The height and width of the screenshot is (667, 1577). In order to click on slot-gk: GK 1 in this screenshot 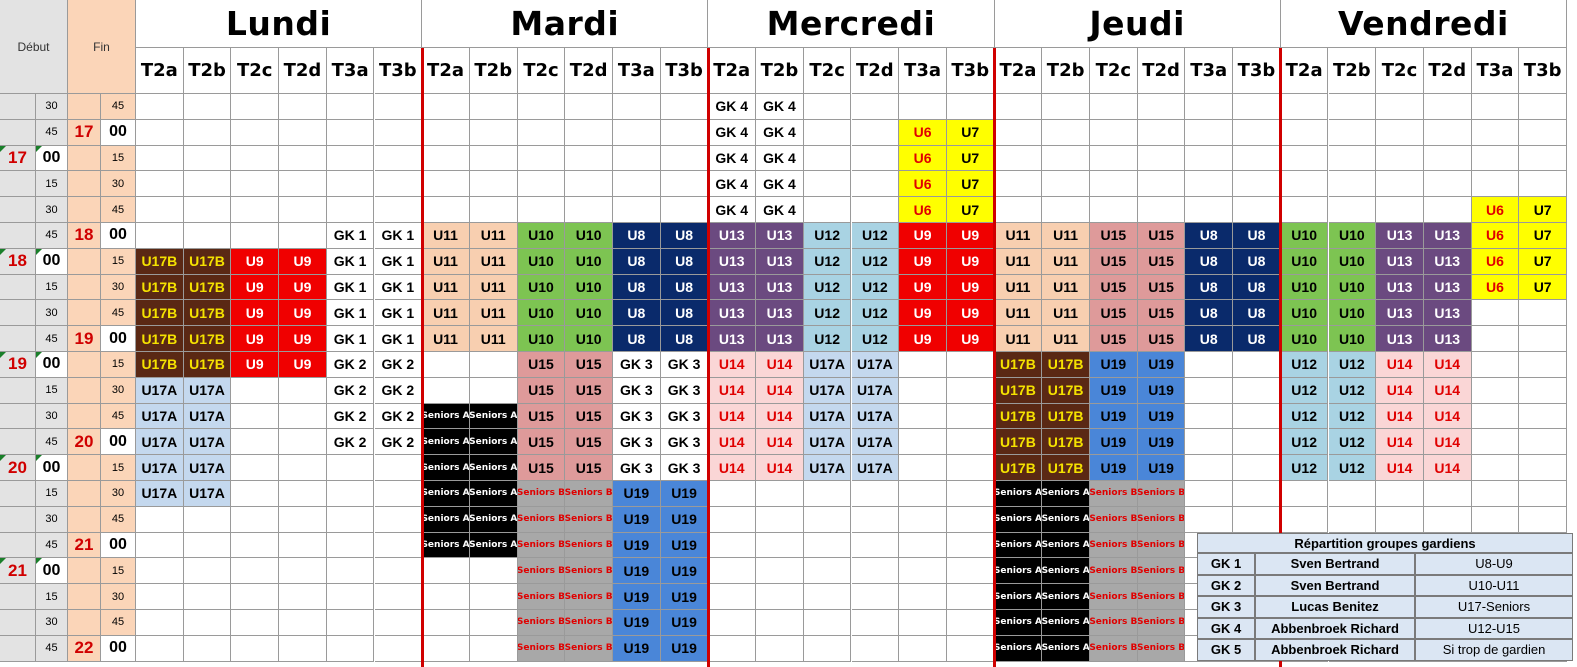, I will do `click(350, 261)`.